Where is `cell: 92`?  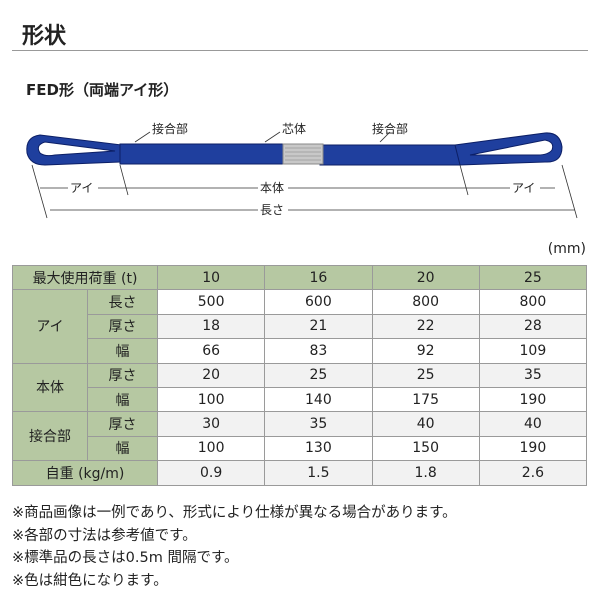
cell: 92 is located at coordinates (425, 351).